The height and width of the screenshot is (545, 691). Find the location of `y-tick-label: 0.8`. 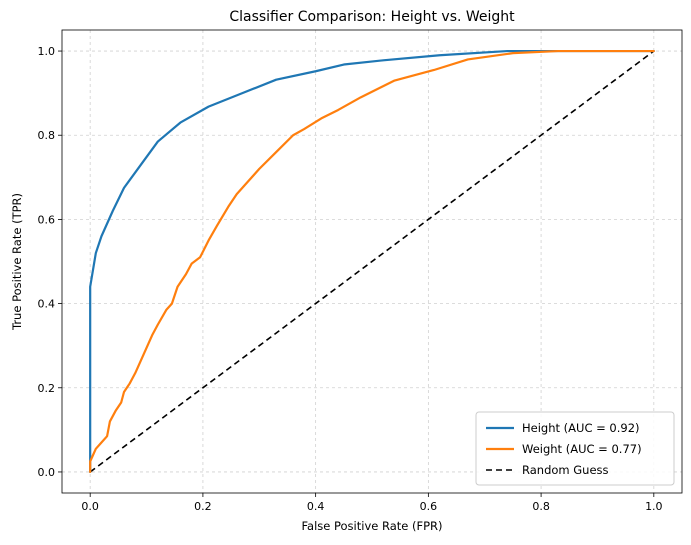

y-tick-label: 0.8 is located at coordinates (47, 135).